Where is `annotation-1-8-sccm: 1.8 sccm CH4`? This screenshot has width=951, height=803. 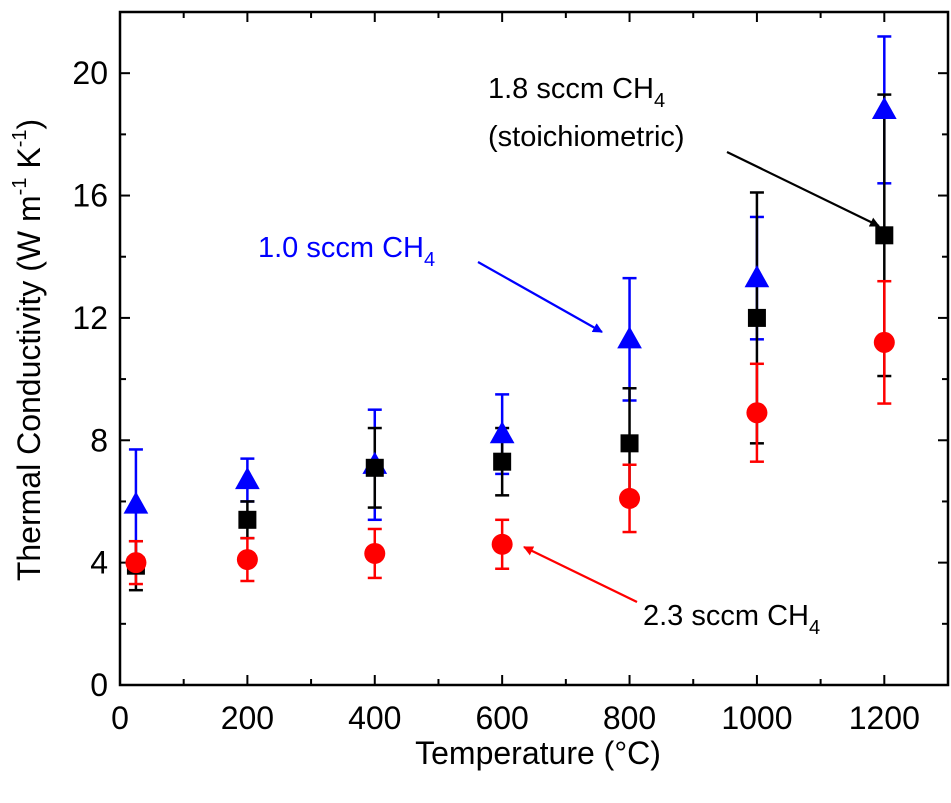
annotation-1-8-sccm: 1.8 sccm CH4 is located at coordinates (576, 92).